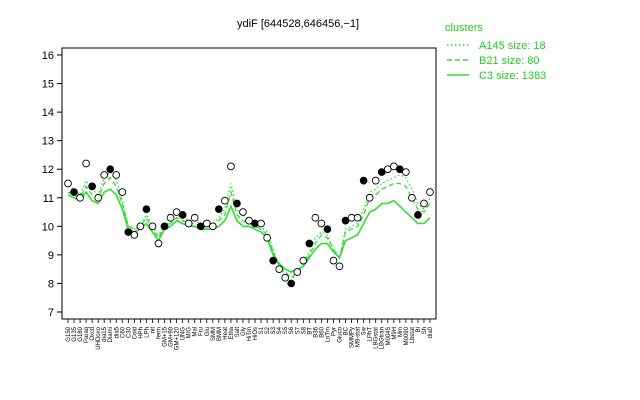 The width and height of the screenshot is (640, 400). I want to click on x-tick-label: nit, so click(153, 330).